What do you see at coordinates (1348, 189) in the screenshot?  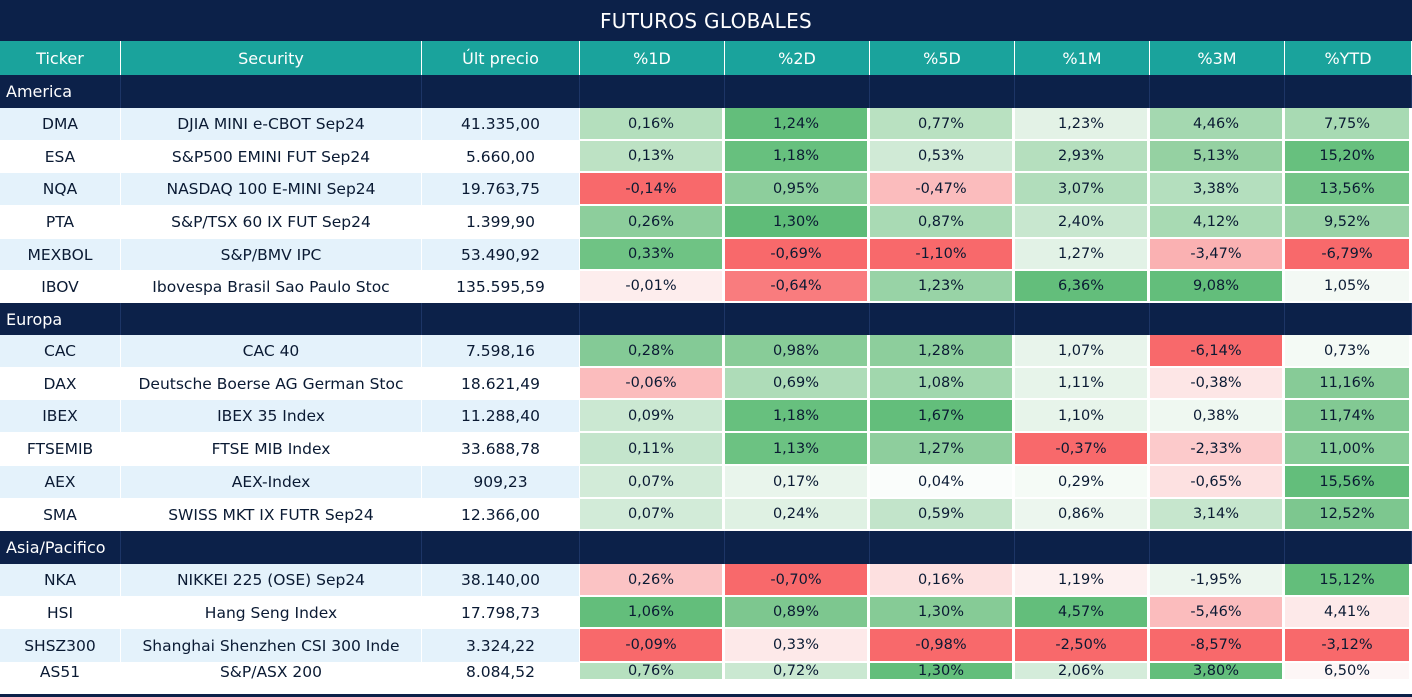 I see `pct-cell: 13,56%` at bounding box center [1348, 189].